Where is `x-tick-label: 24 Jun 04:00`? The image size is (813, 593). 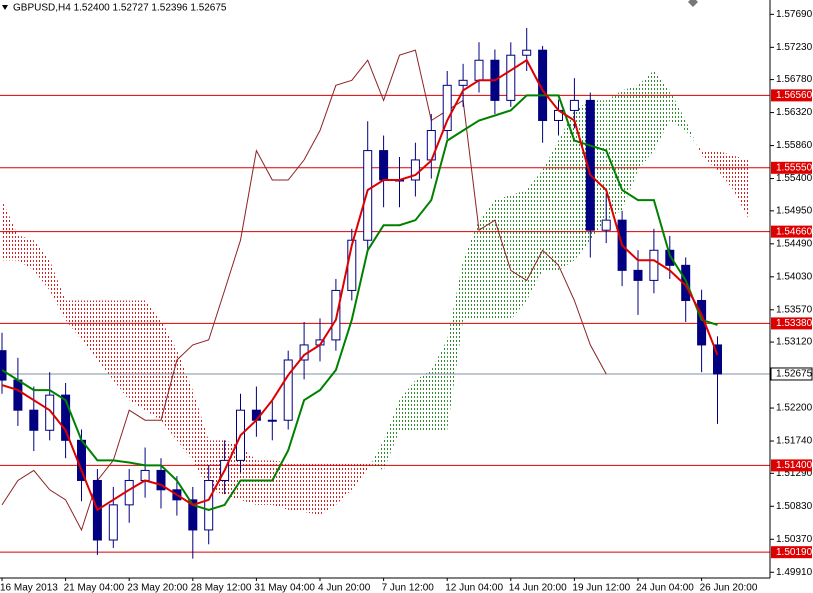
x-tick-label: 24 Jun 04:00 is located at coordinates (665, 588).